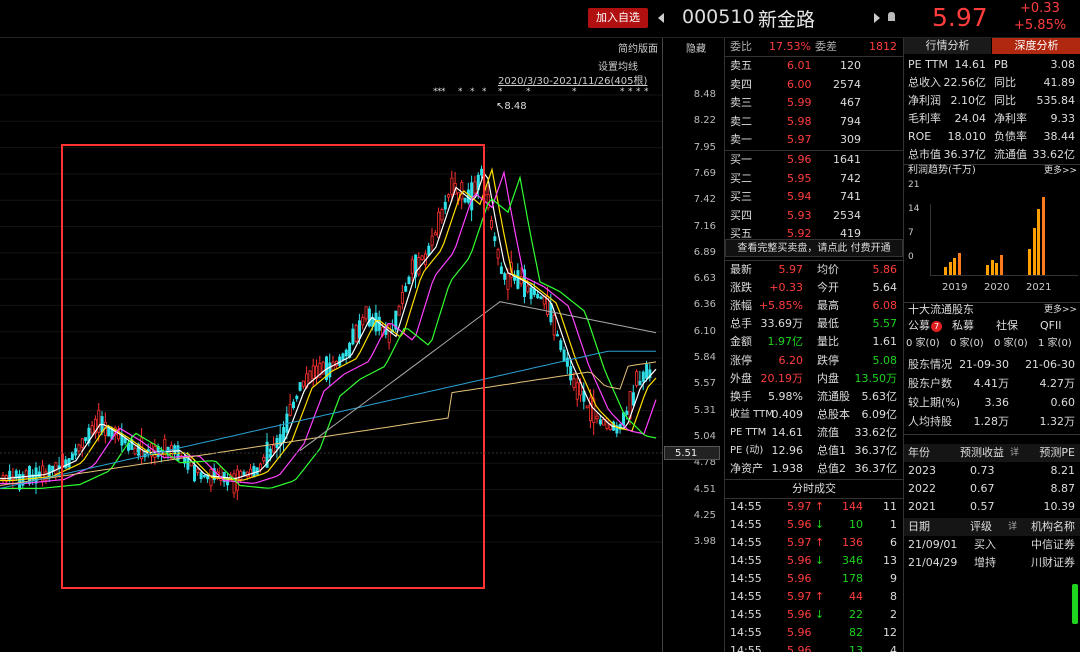  What do you see at coordinates (618, 18) in the screenshot?
I see `add-watchlist-button: 加入自选` at bounding box center [618, 18].